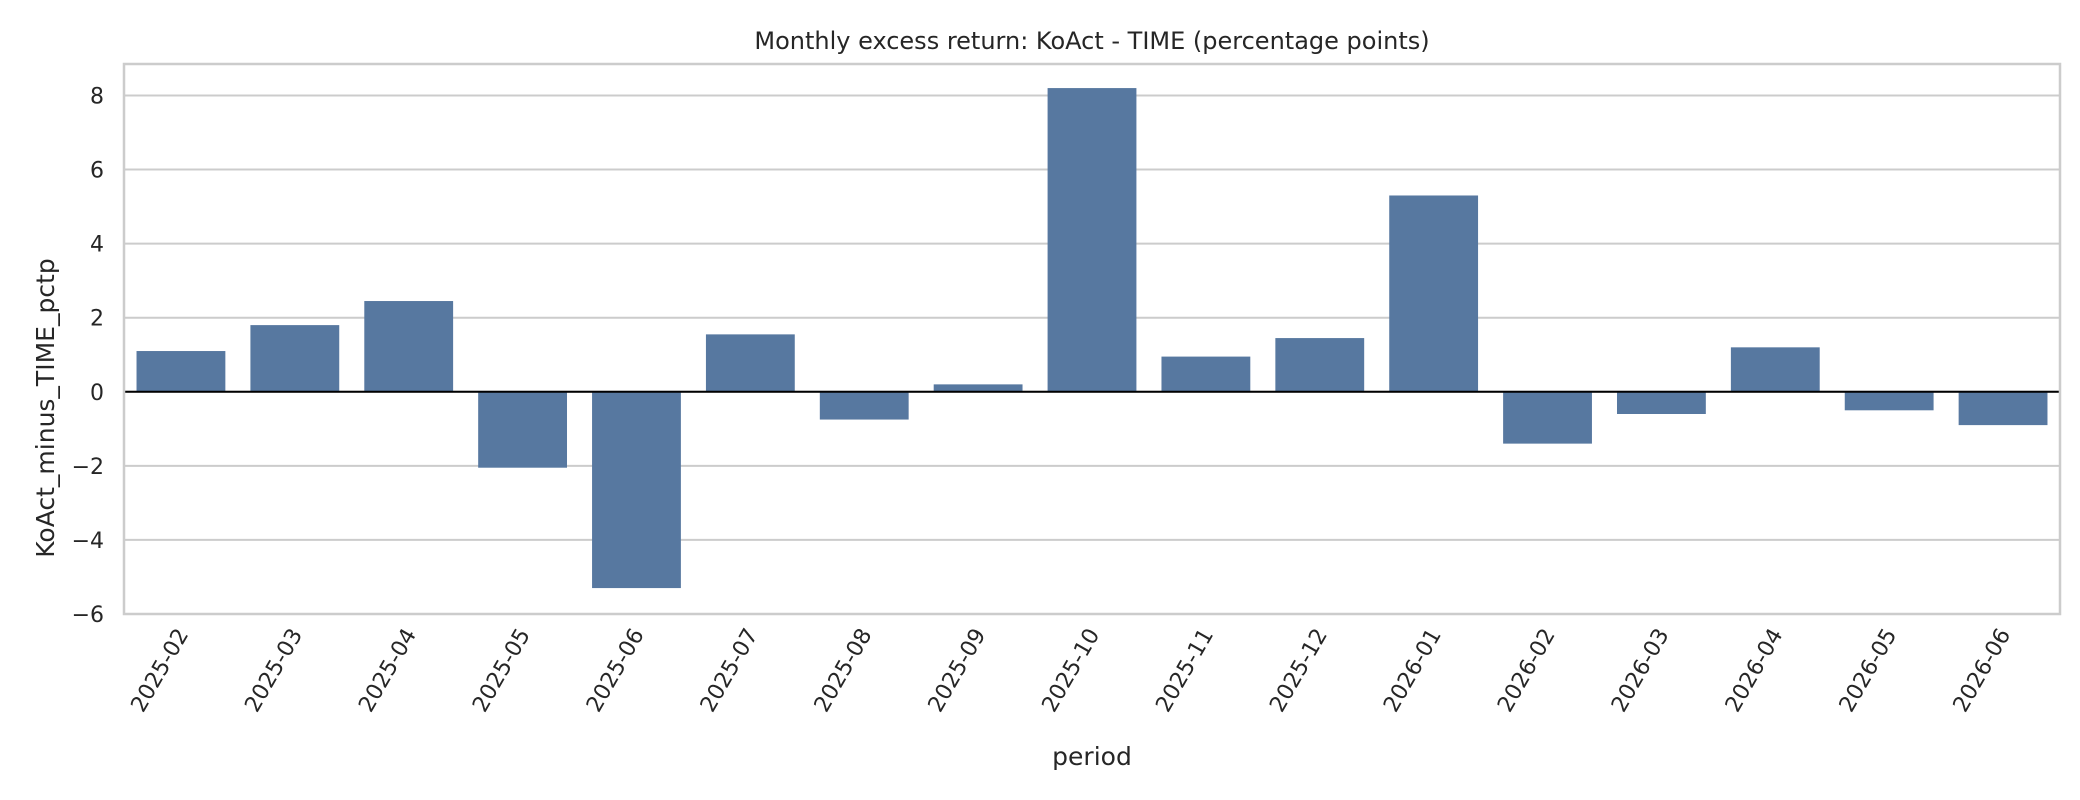 This screenshot has width=2080, height=800. Describe the element at coordinates (1755, 671) in the screenshot. I see `x-tick-label: 2026-04` at that location.